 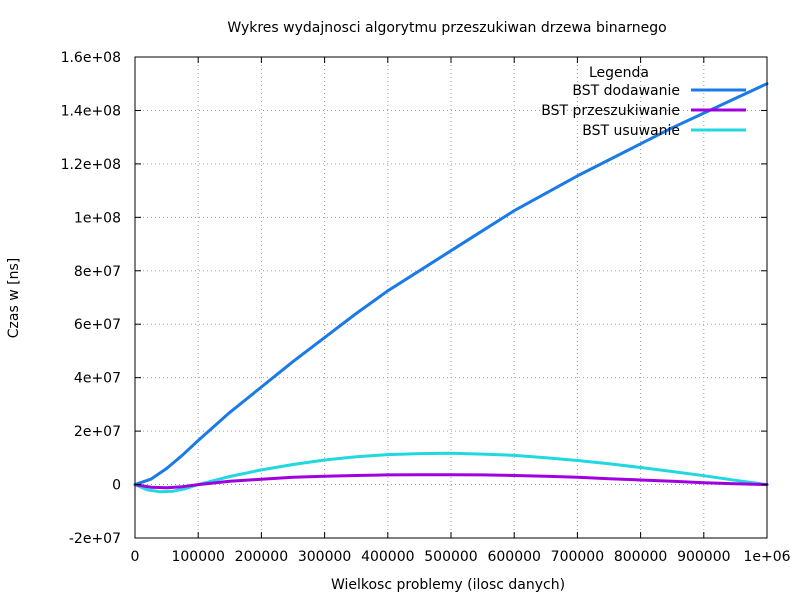 What do you see at coordinates (766, 557) in the screenshot?
I see `x-tick-label: 1e+06` at bounding box center [766, 557].